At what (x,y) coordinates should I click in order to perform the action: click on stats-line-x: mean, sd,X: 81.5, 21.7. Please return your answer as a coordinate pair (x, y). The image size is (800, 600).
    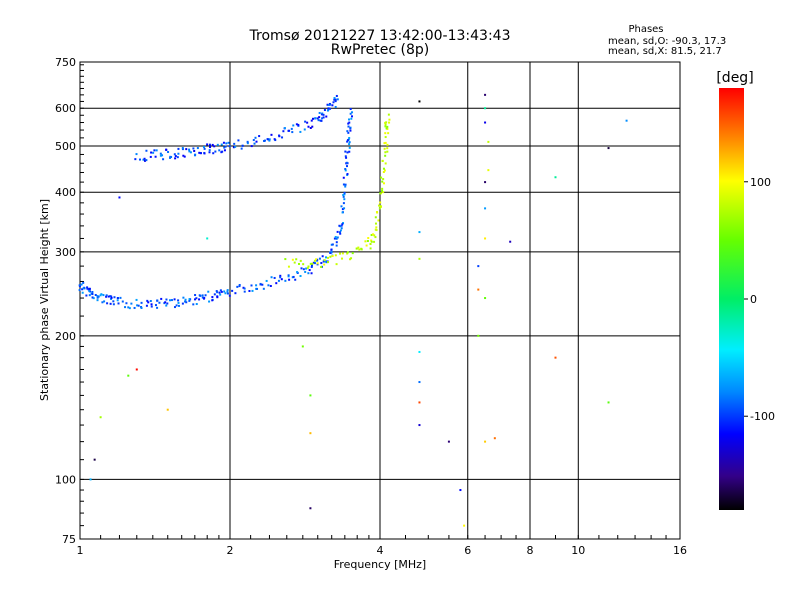
    Looking at the image, I should click on (665, 51).